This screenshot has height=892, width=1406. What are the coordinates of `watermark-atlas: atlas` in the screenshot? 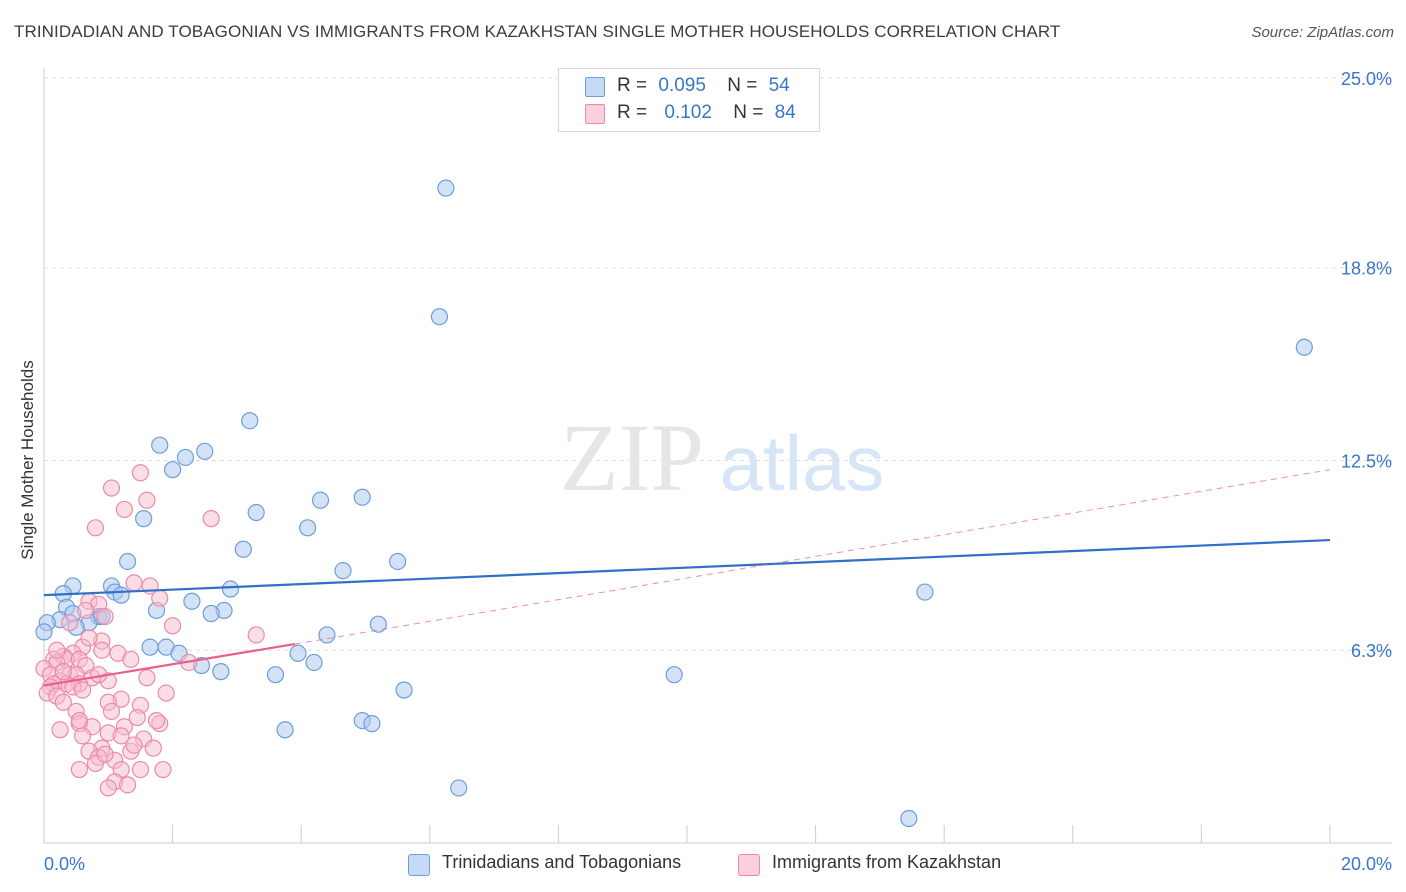 It's located at (802, 463).